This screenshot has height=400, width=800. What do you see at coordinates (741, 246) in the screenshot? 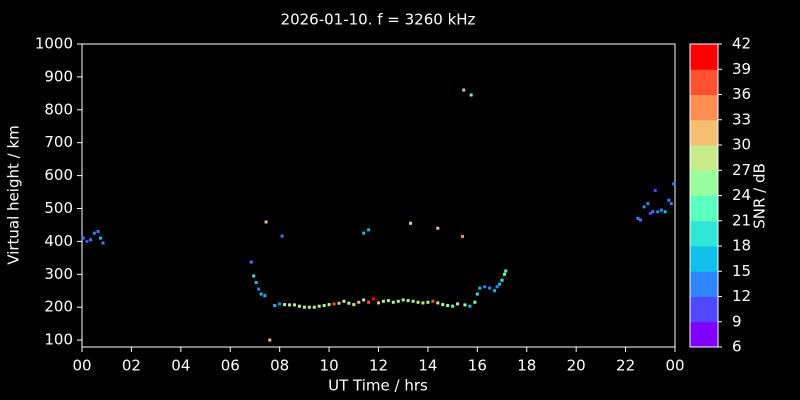
I see `colorbar-tick-label: 18` at bounding box center [741, 246].